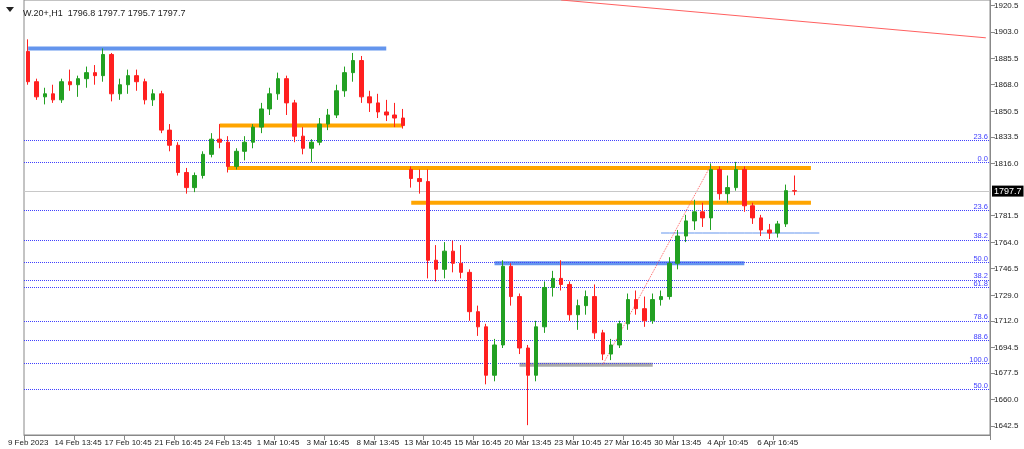  Describe the element at coordinates (378, 442) in the screenshot. I see `x-tick-label: 8 Mar 13:45` at that location.